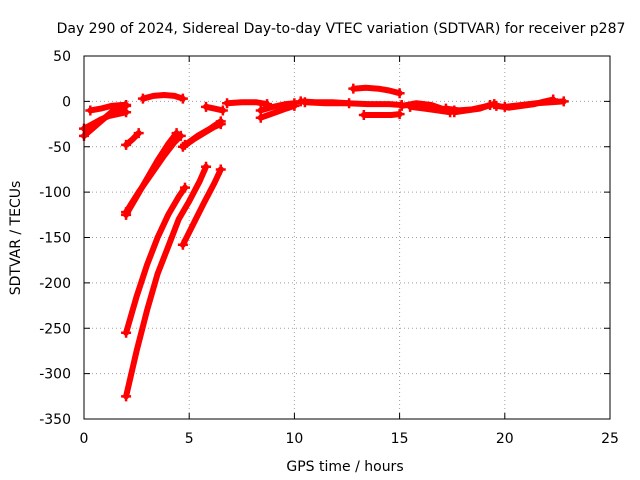 Image resolution: width=640 pixels, height=480 pixels. I want to click on y-tick-label: 50, so click(62, 57).